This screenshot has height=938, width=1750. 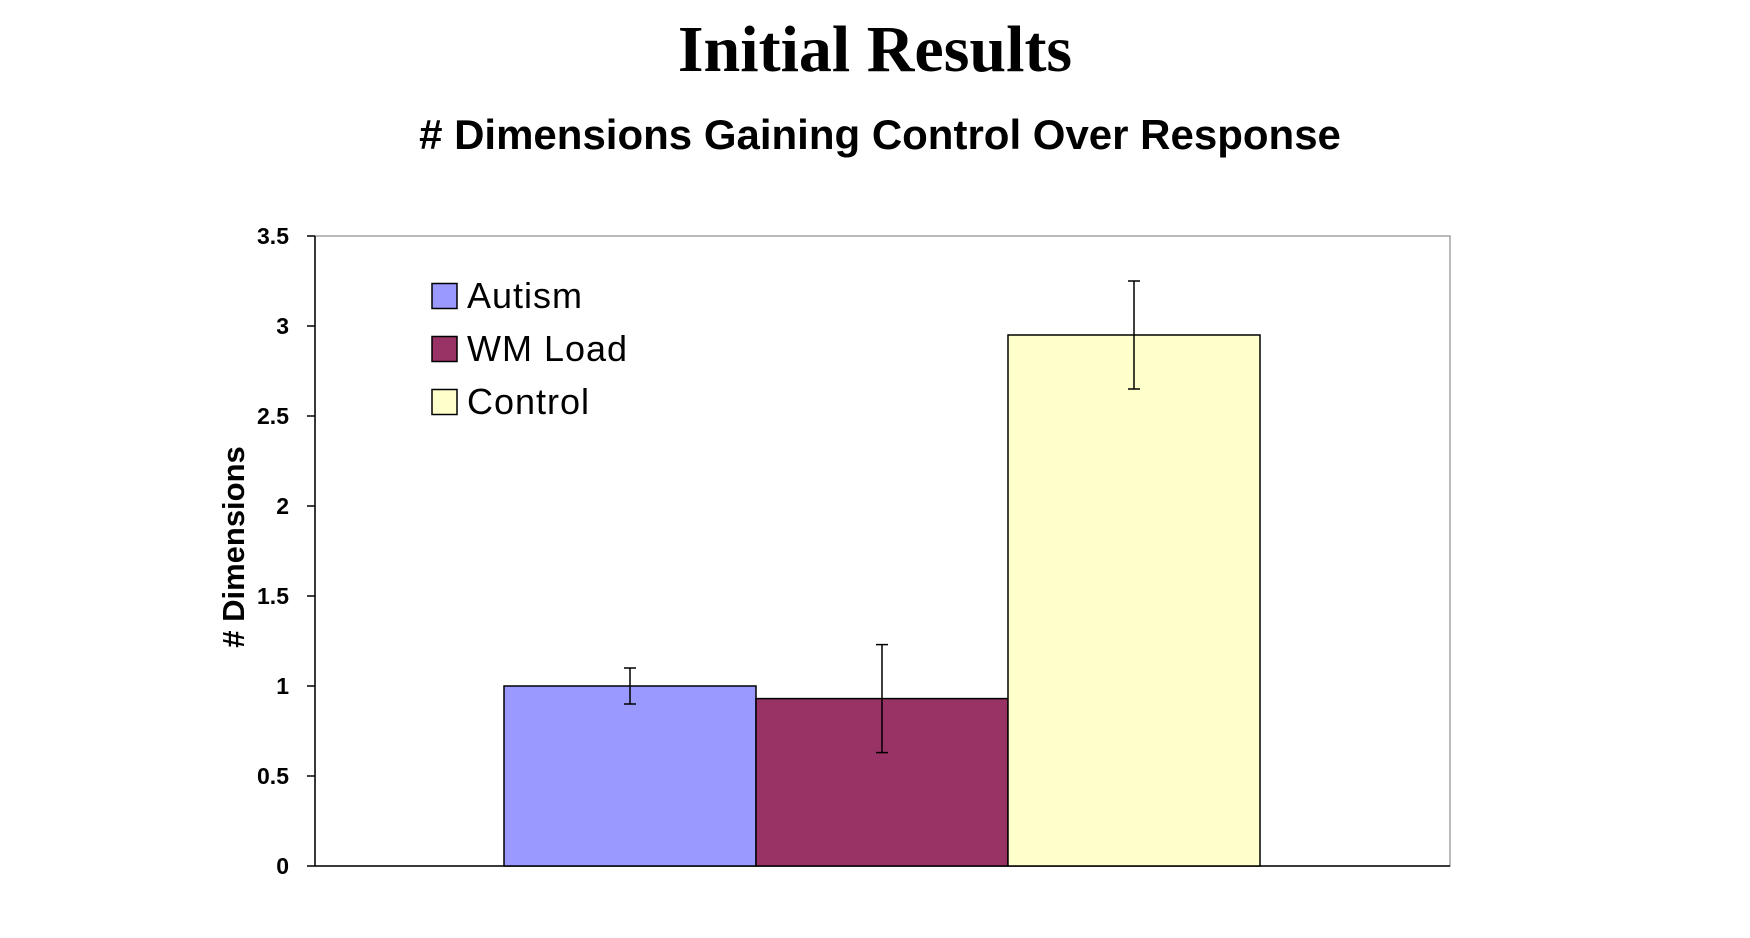 I want to click on error-bar-wm-load, so click(x=882, y=698).